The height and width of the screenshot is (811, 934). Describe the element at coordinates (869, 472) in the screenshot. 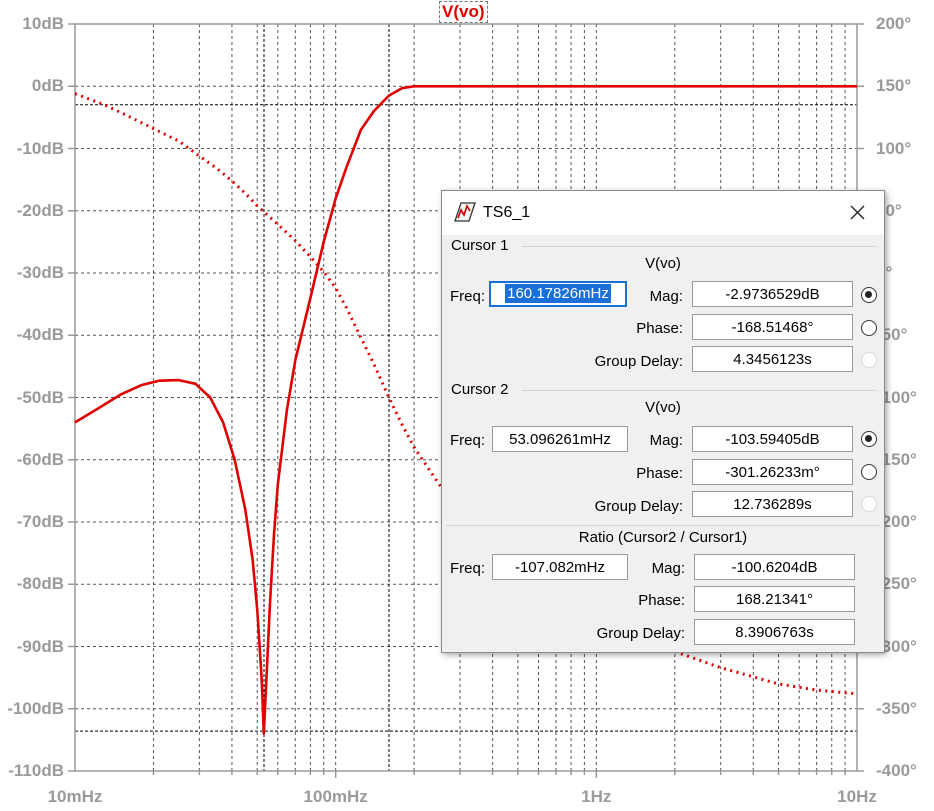

I see `cursor2-phase-radio` at that location.